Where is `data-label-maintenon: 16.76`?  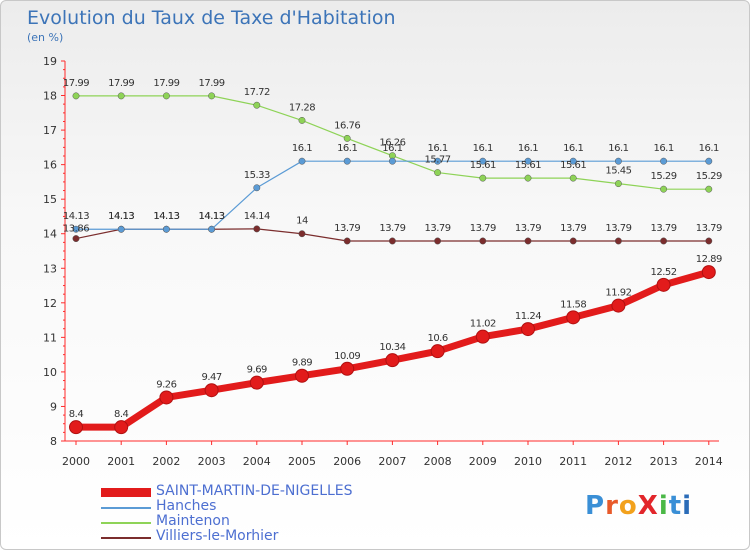
data-label-maintenon: 16.76 is located at coordinates (347, 125).